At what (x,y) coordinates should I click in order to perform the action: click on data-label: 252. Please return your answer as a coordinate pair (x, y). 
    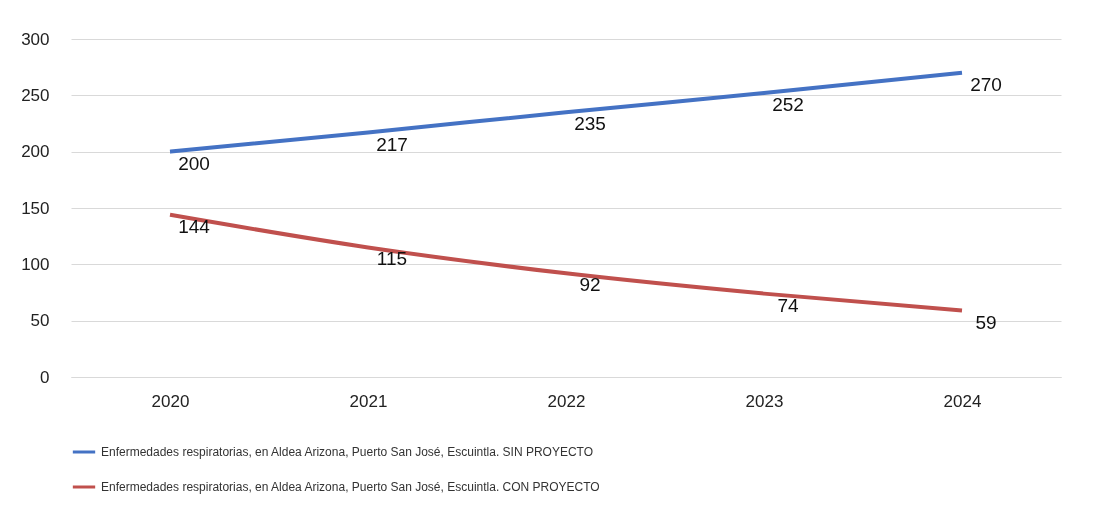
    Looking at the image, I should click on (788, 105).